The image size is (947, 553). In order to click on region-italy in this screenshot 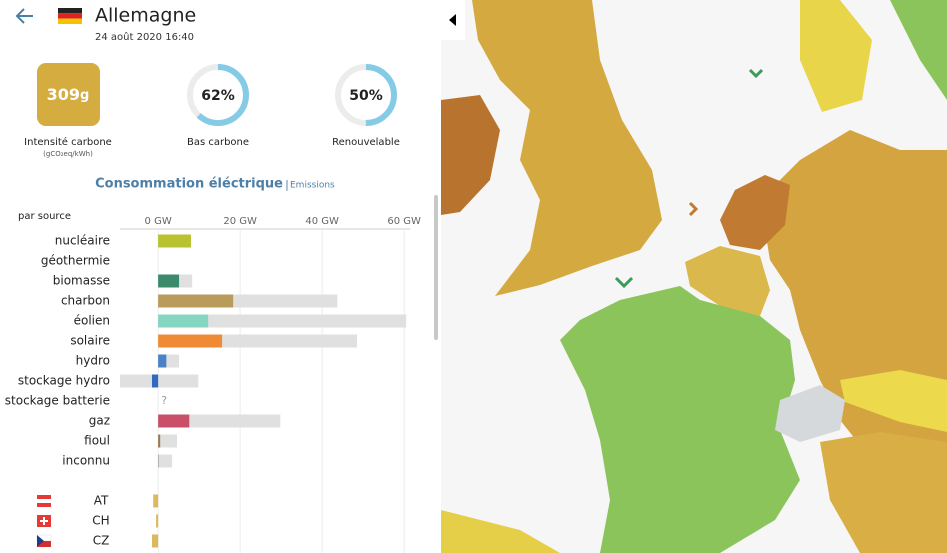, I will do `click(883, 492)`.